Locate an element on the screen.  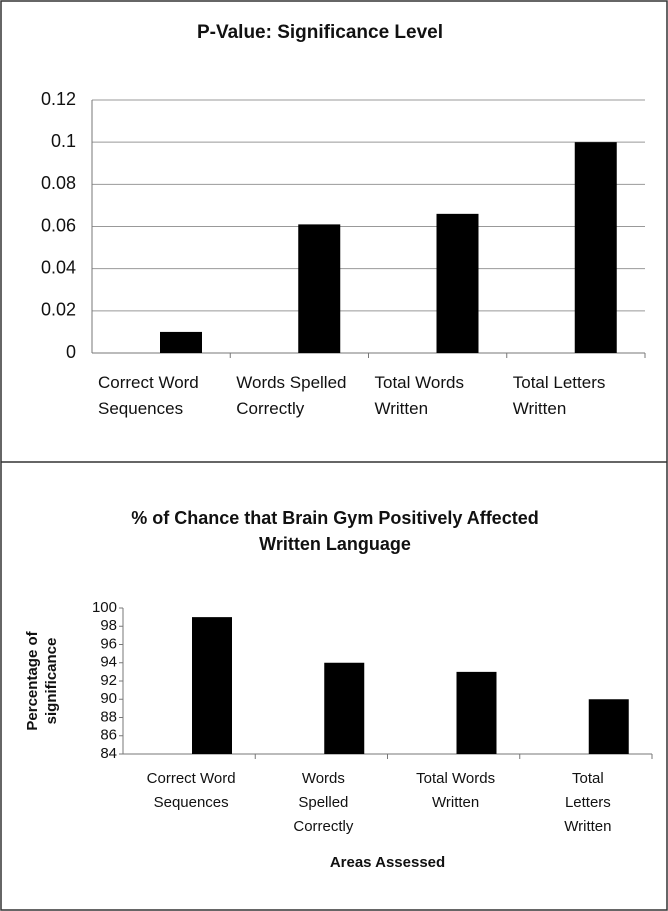
y-tick-label: 94 is located at coordinates (108, 662).